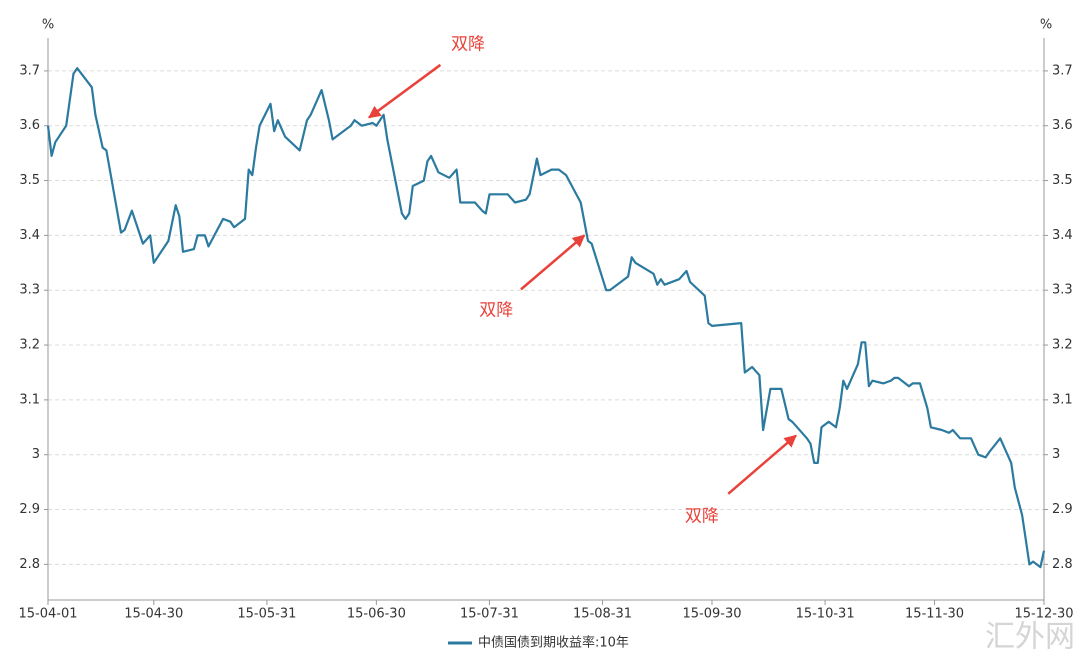  I want to click on x-tick-label: 15-04-01, so click(47, 614).